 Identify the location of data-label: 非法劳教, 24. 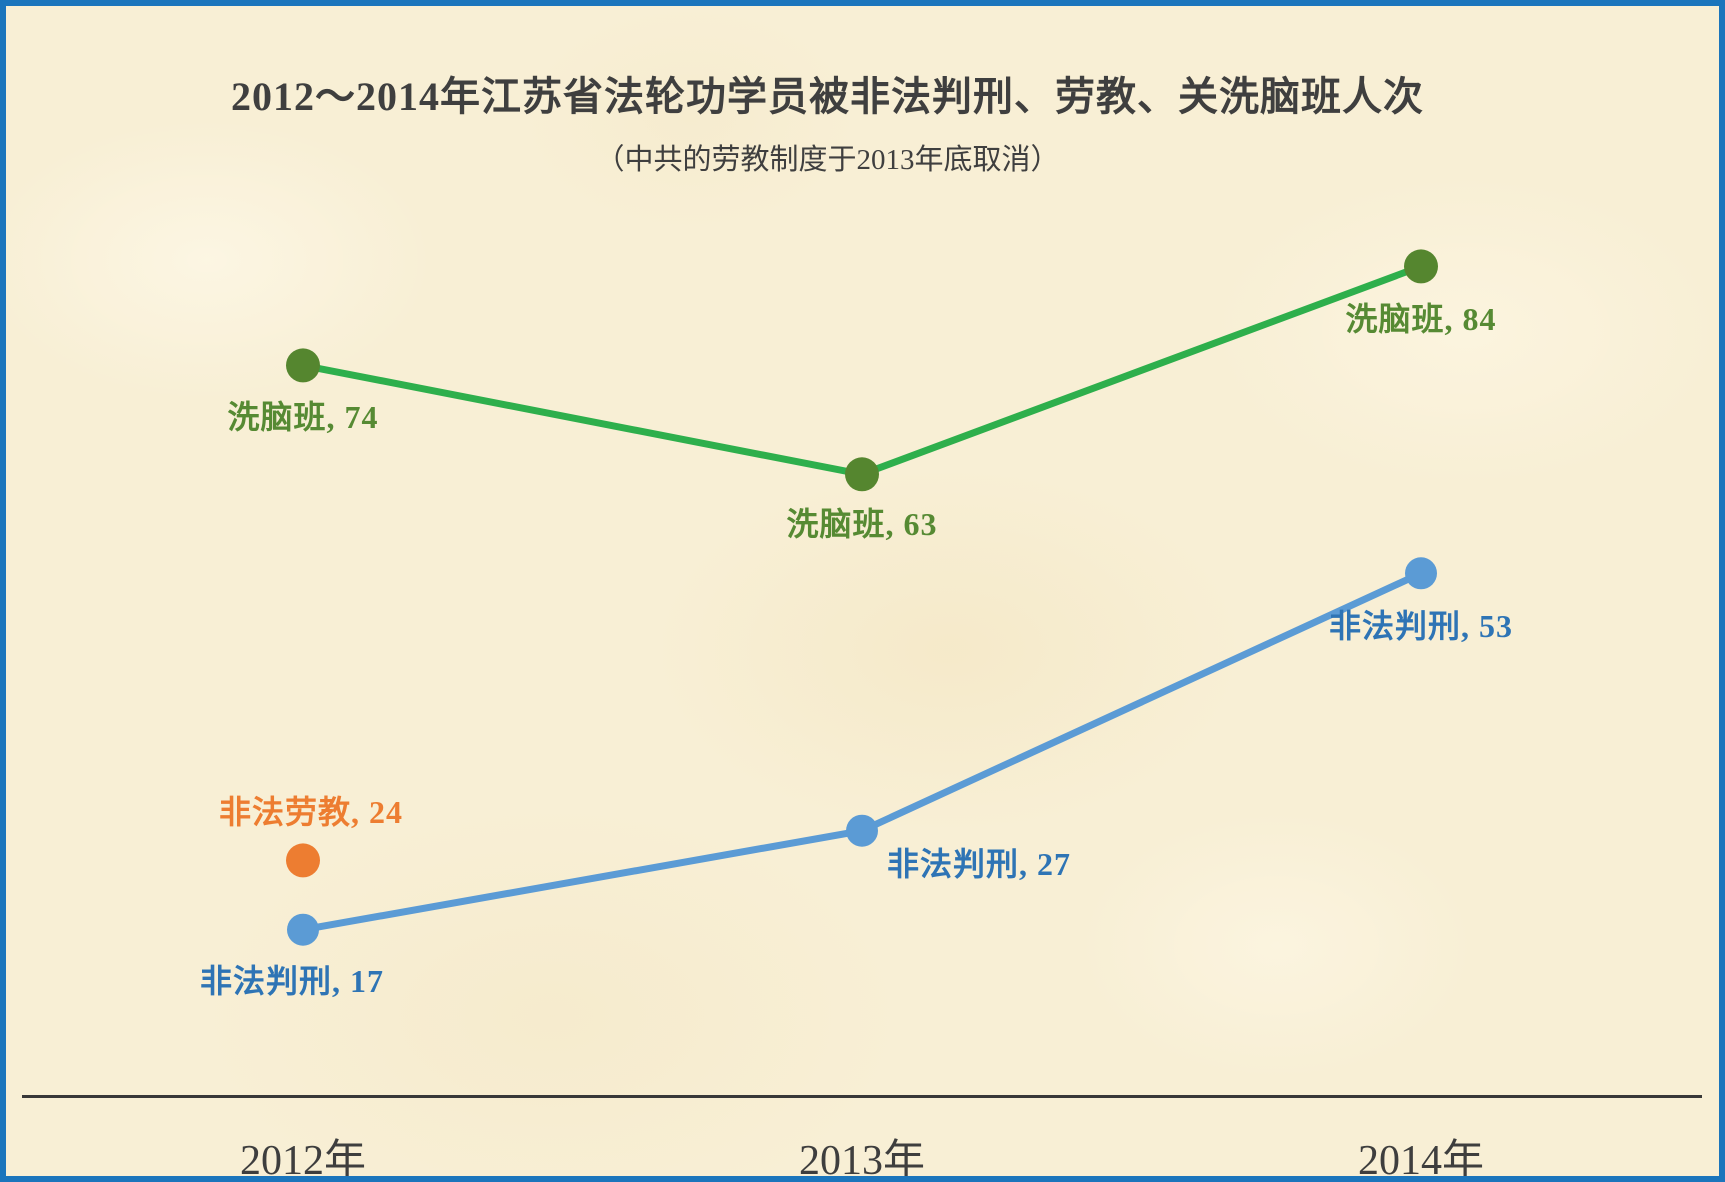
(311, 812).